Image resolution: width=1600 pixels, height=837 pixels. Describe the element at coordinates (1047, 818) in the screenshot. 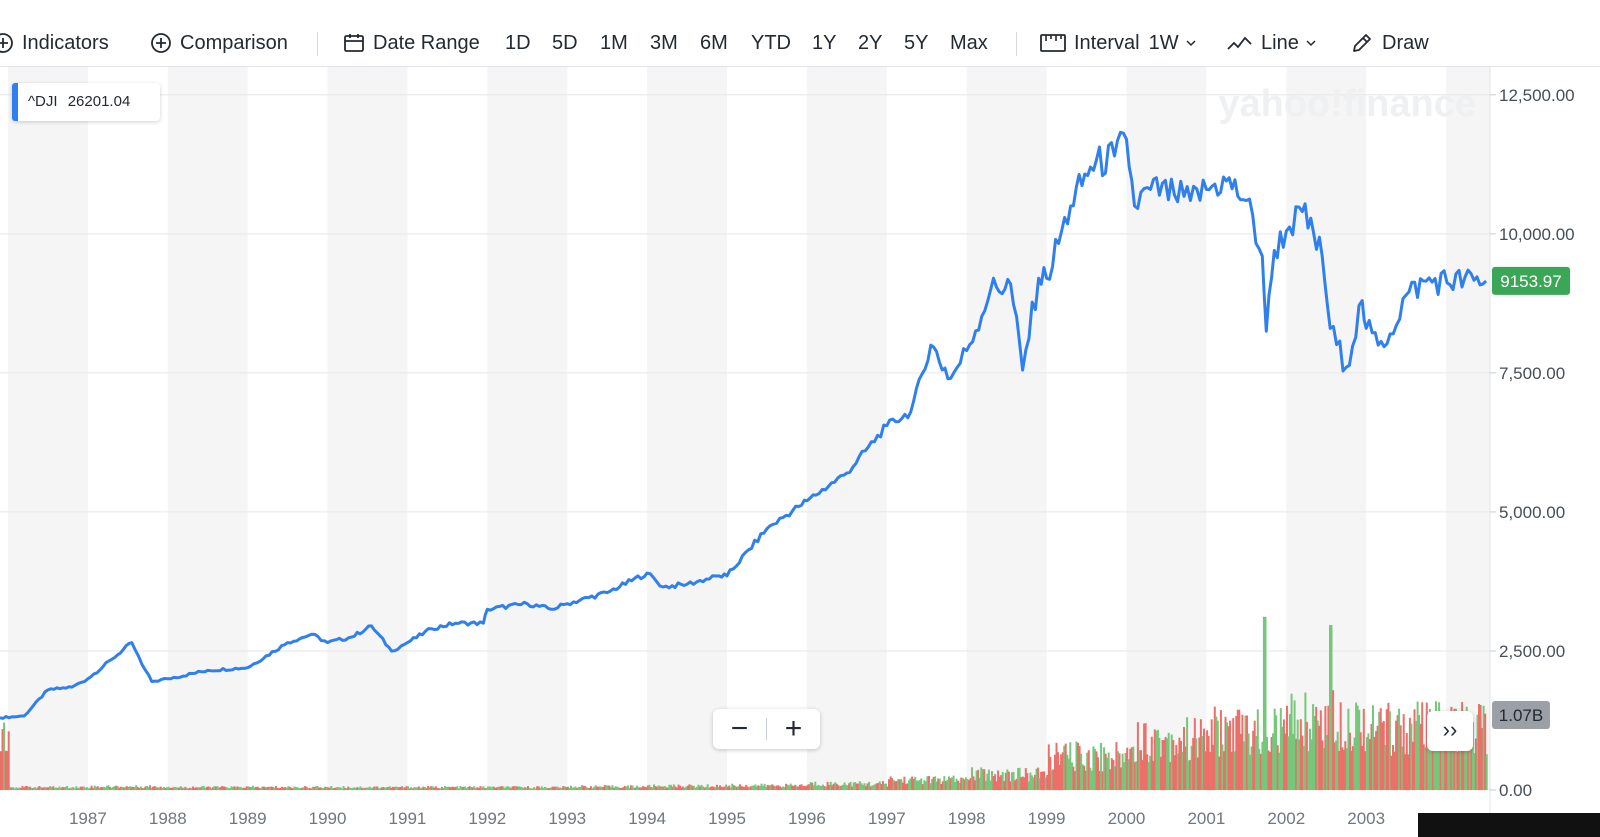

I see `x-tick-label: 1999` at that location.